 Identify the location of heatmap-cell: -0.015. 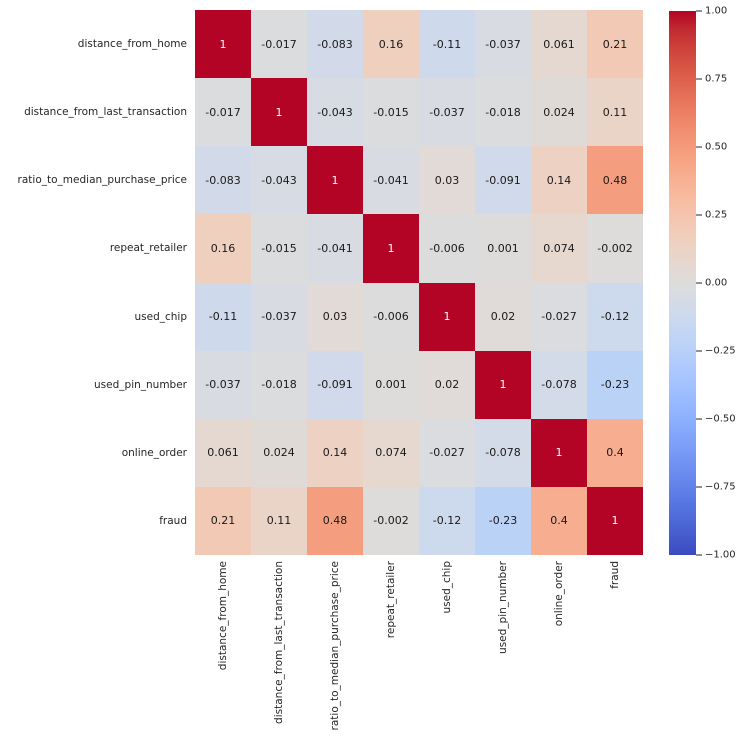
(391, 112).